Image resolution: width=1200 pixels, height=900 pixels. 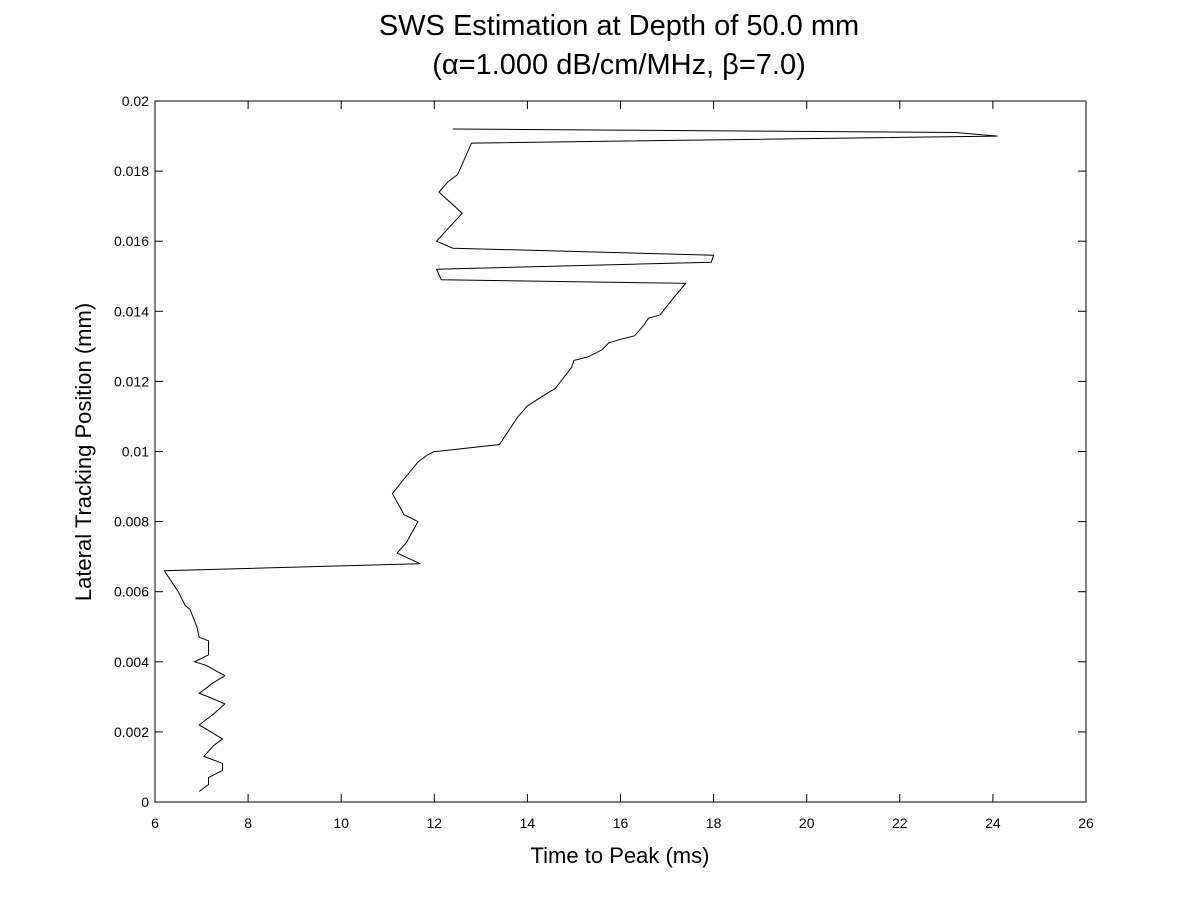 I want to click on chart-subtitle: (α=1.000 dB/cm/MHz, β=7.0), so click(x=619, y=65).